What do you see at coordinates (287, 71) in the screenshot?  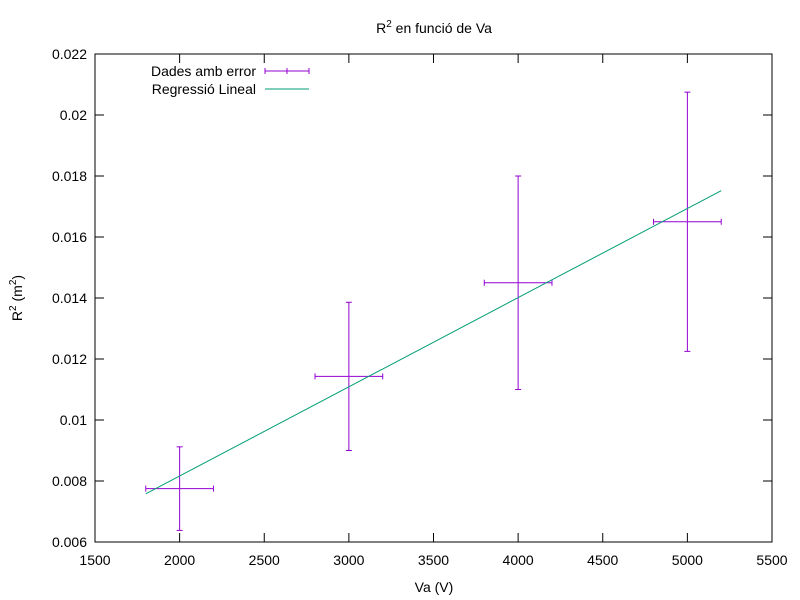 I see `legend-swatch-data` at bounding box center [287, 71].